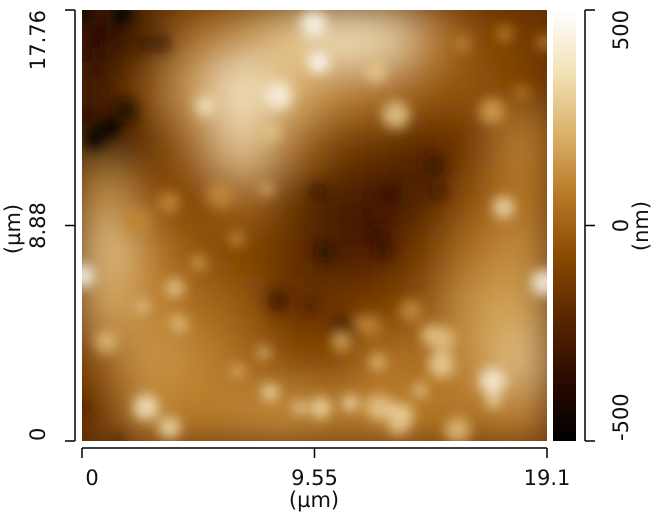 The height and width of the screenshot is (531, 669). Describe the element at coordinates (38, 225) in the screenshot. I see `y-tick-label: 8.88` at that location.